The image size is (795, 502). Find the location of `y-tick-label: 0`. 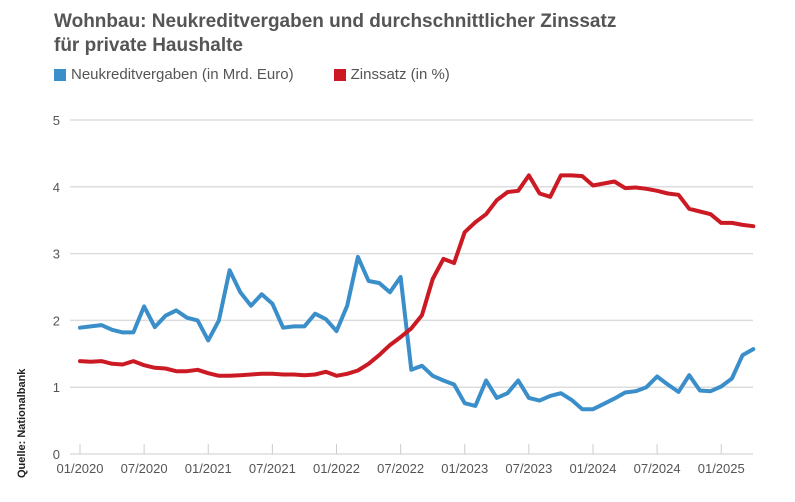

y-tick-label: 0 is located at coordinates (56, 454).